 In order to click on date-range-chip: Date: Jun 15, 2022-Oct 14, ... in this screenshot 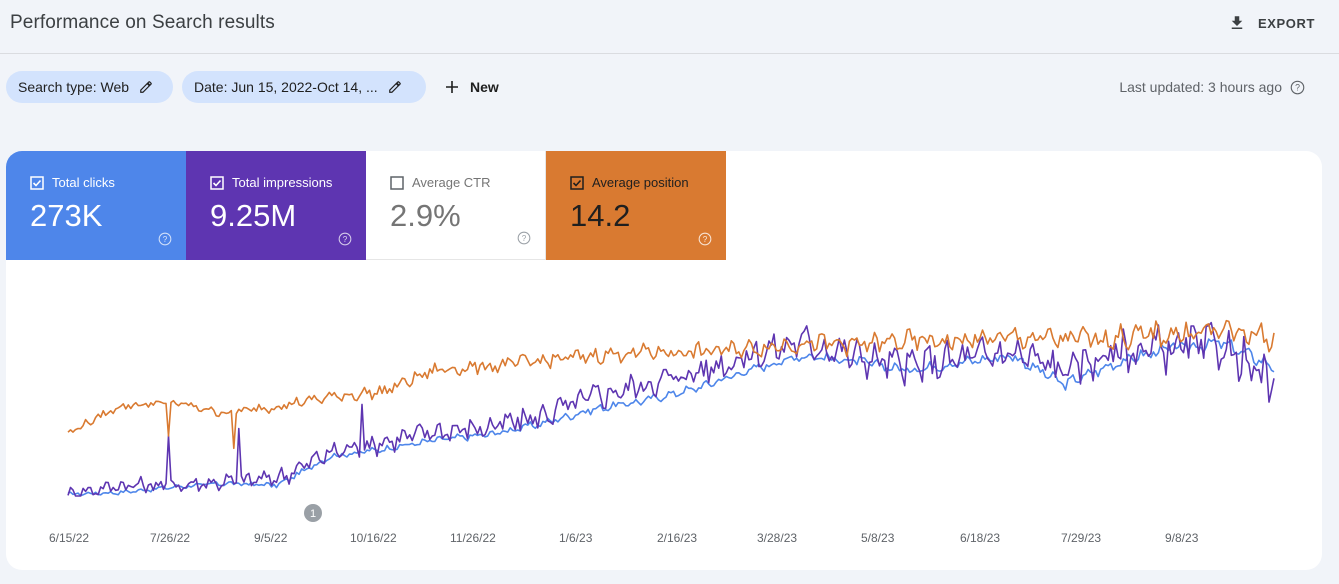, I will do `click(304, 87)`.